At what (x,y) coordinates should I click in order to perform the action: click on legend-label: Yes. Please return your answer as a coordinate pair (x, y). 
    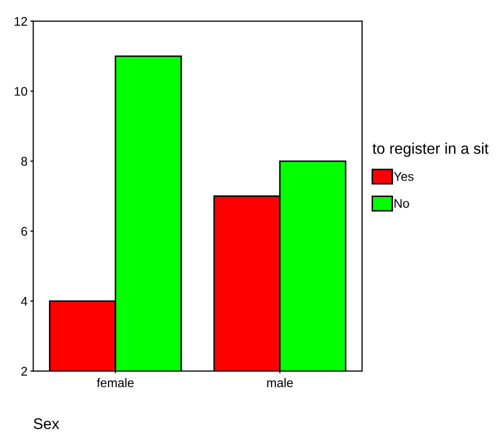
    Looking at the image, I should click on (404, 176).